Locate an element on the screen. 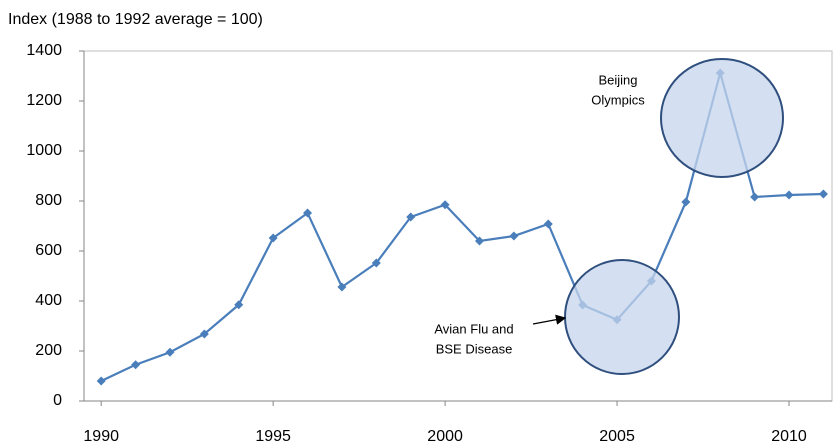 This screenshot has height=447, width=836. y-tick-label: 400 is located at coordinates (48, 300).